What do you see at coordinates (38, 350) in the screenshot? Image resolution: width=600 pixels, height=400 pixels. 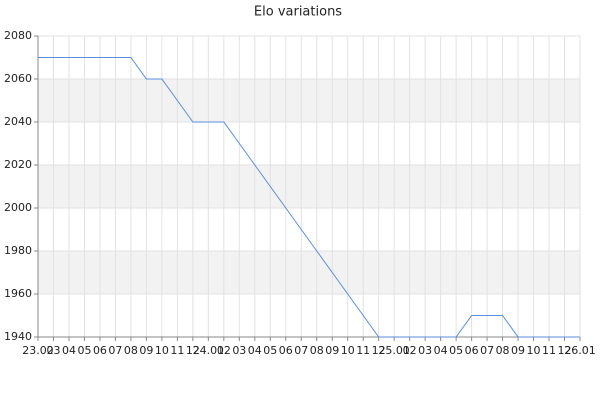 I see `x-tick-label: 23.02` at bounding box center [38, 350].